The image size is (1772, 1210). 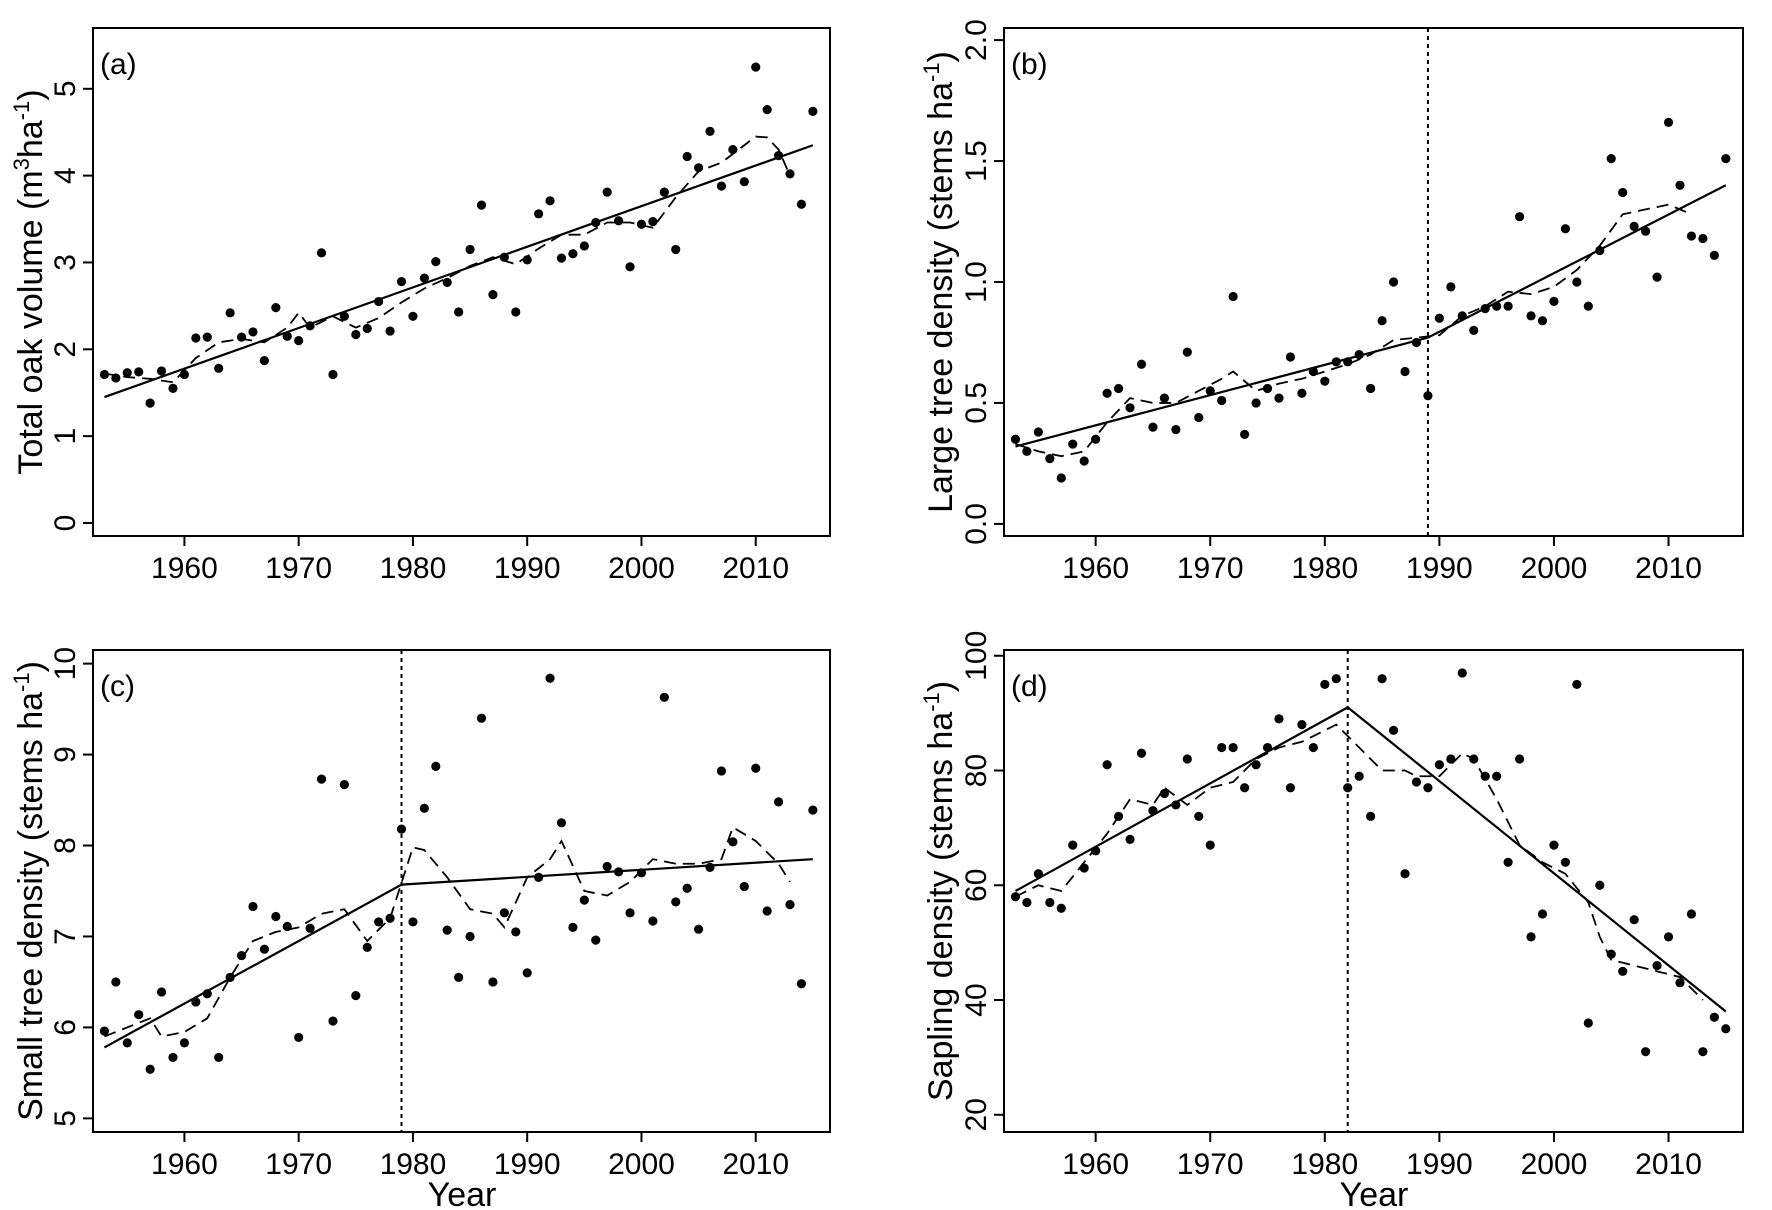 I want to click on data-point-a-2015, so click(x=813, y=111).